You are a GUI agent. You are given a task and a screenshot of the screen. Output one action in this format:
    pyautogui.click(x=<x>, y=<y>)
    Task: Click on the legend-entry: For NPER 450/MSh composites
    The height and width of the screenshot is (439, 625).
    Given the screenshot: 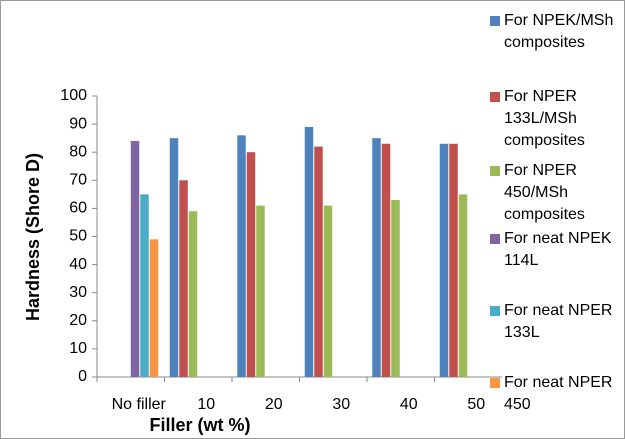 What is the action you would take?
    pyautogui.click(x=555, y=193)
    